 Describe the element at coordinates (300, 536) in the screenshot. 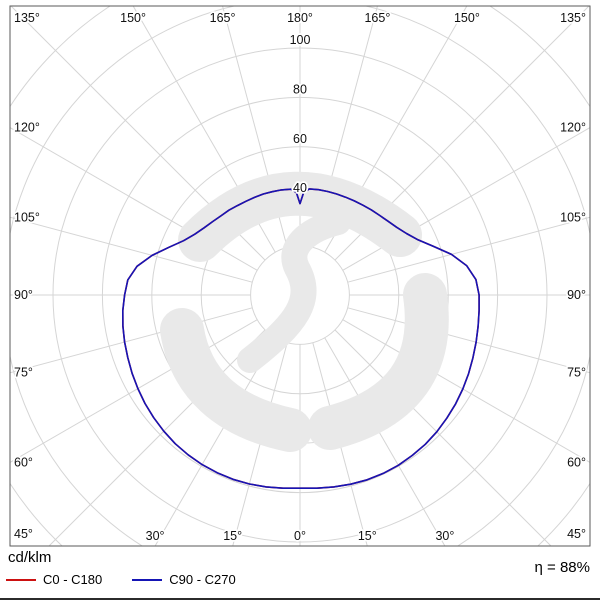

I see `svg-text: 0°` at that location.